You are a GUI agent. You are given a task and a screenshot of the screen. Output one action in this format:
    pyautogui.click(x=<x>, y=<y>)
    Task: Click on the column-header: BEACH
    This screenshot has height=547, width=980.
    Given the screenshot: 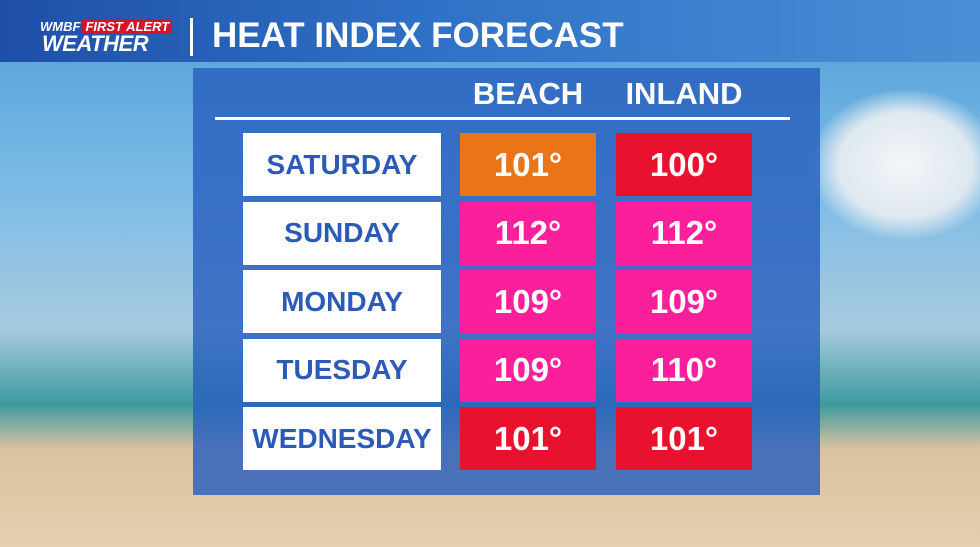 What is the action you would take?
    pyautogui.click(x=528, y=93)
    